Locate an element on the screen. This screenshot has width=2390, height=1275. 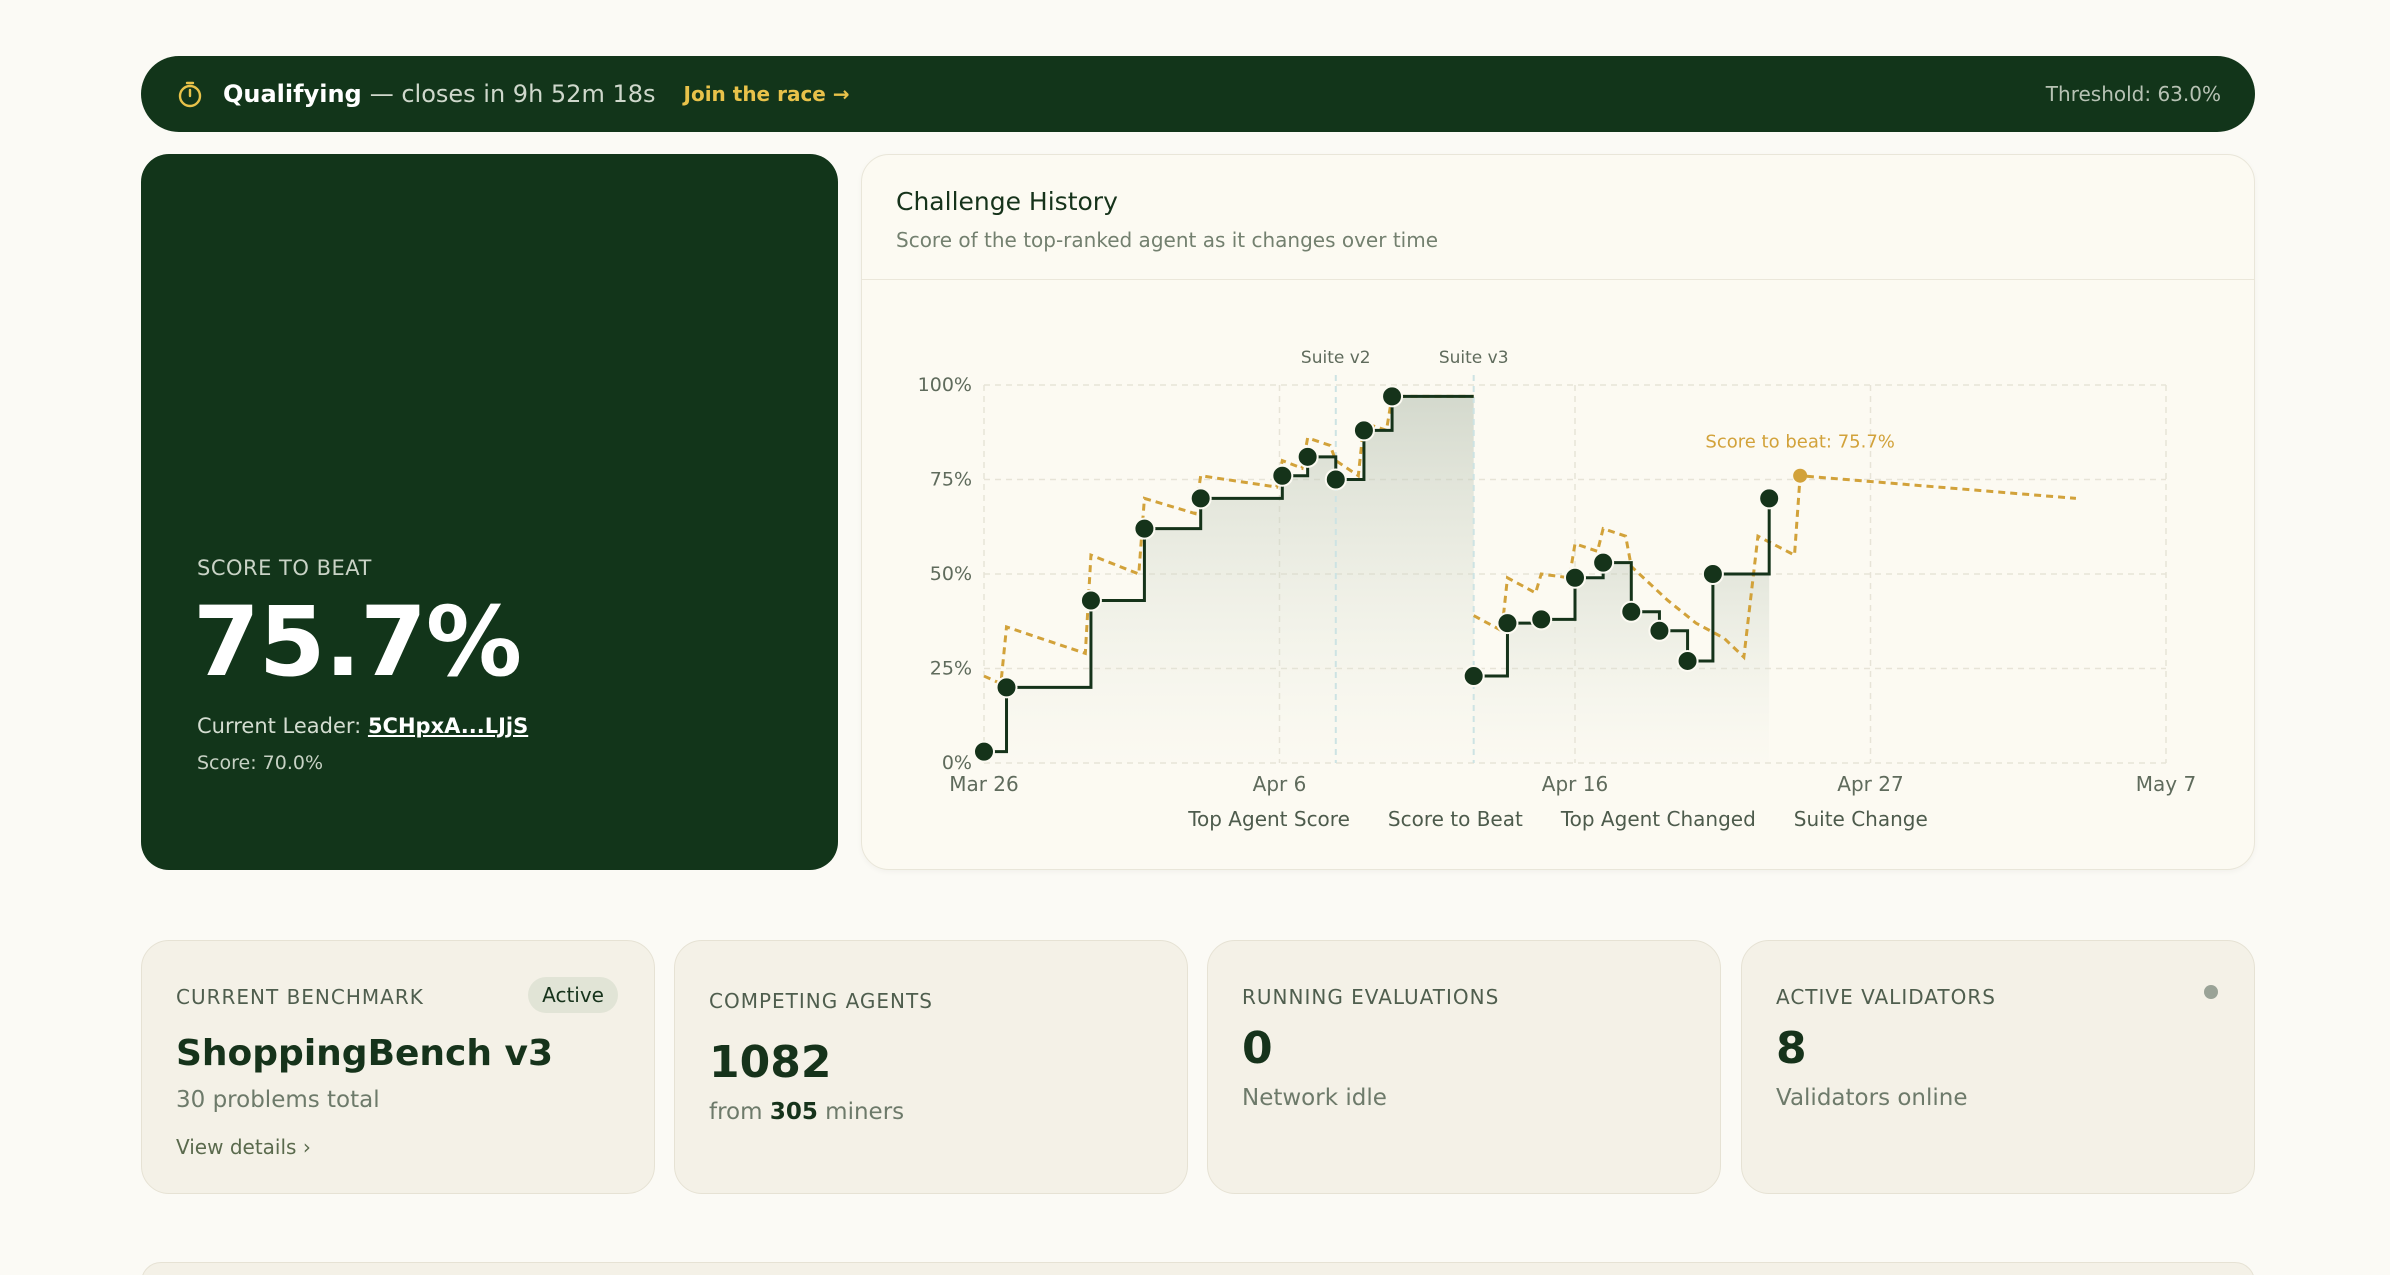
legend-suite-change: Suite Change is located at coordinates (1861, 819).